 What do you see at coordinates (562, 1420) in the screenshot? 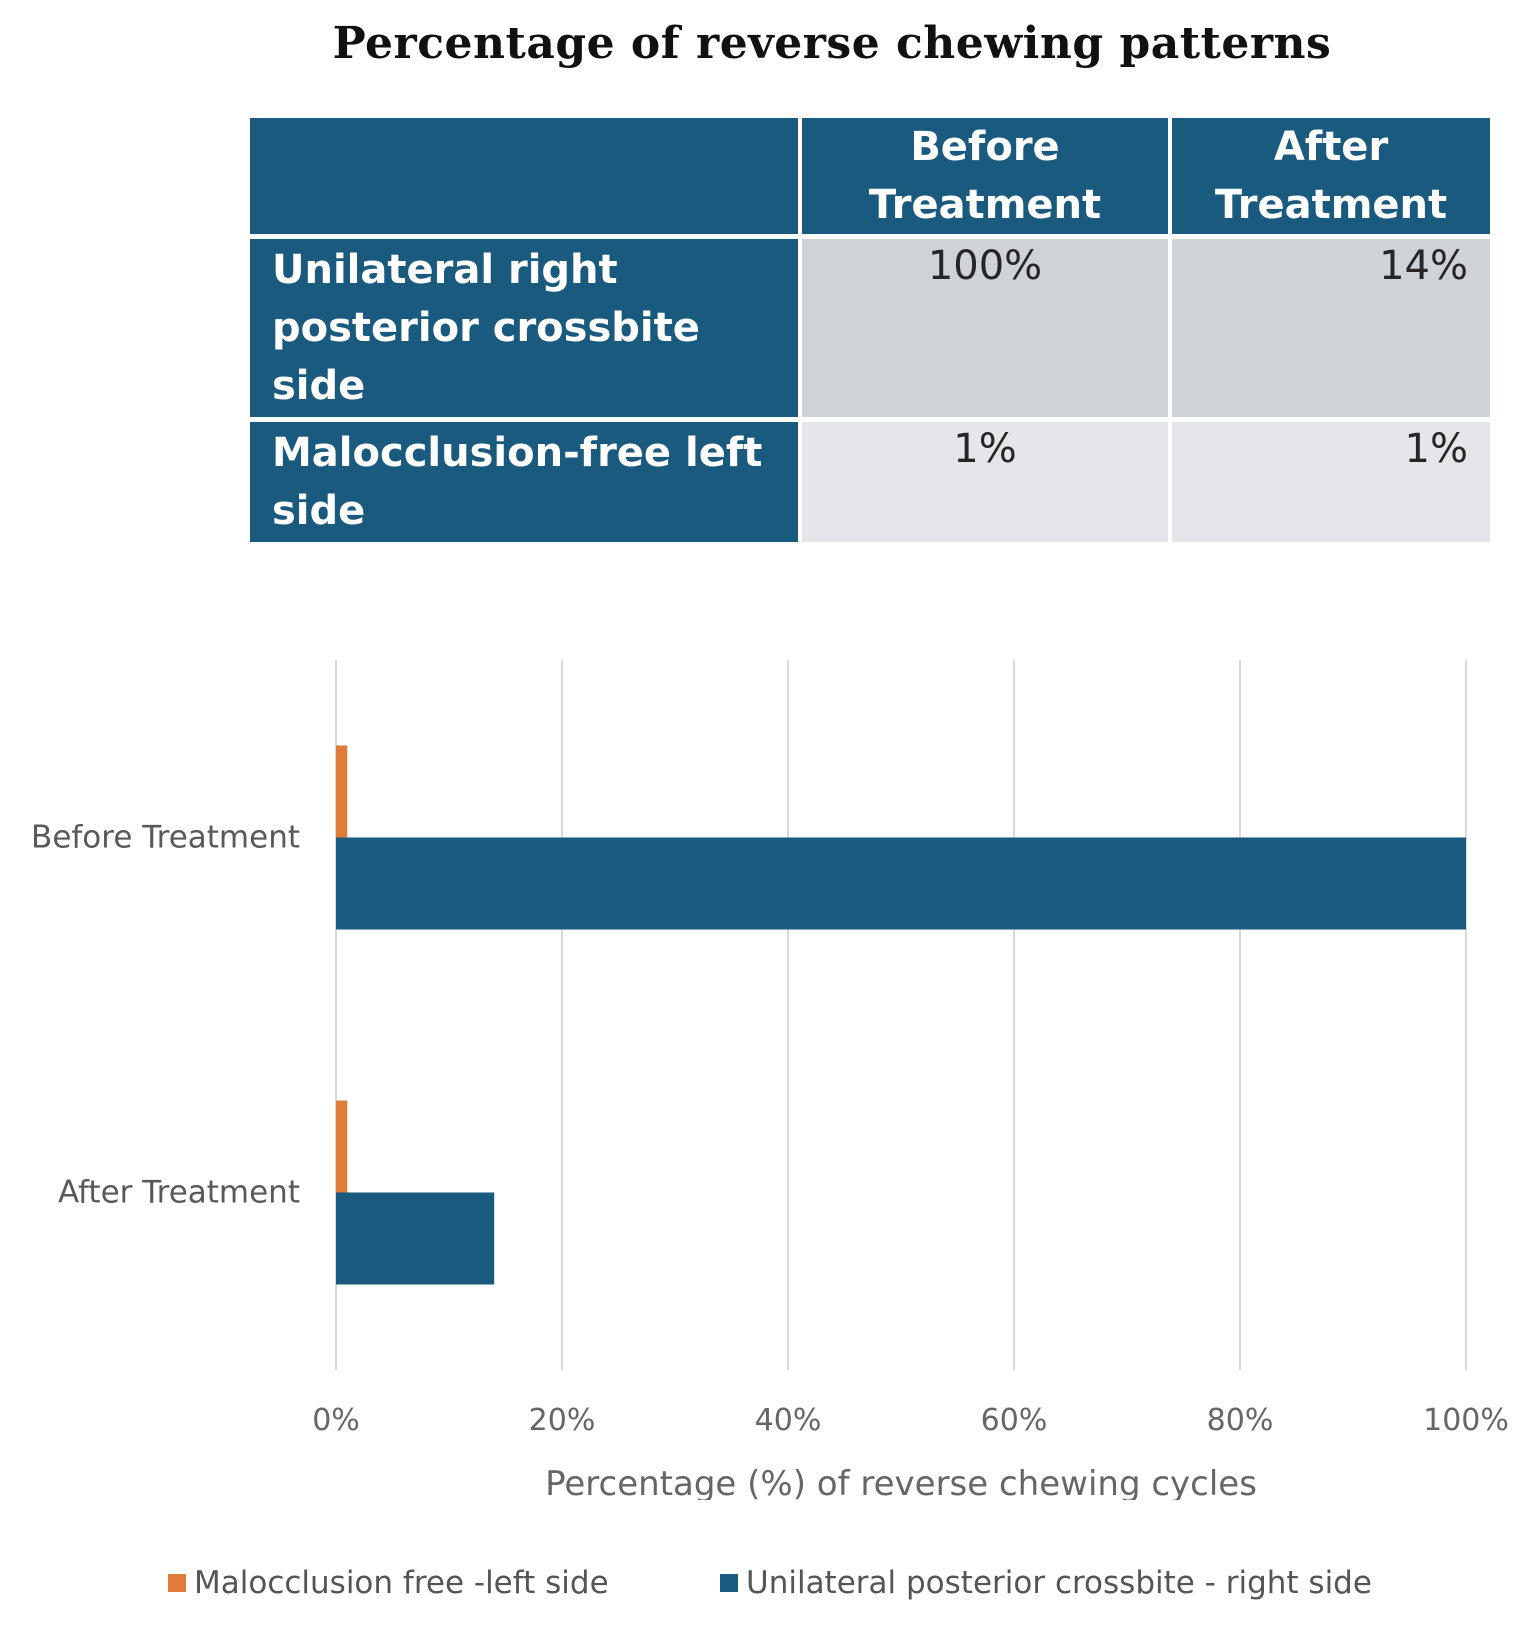
I see `x-tick-label: 20%` at bounding box center [562, 1420].